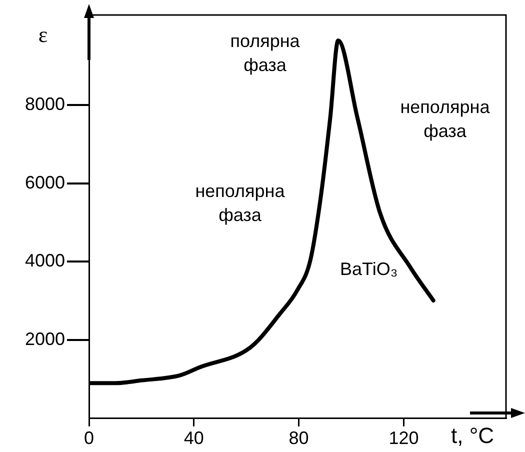 The height and width of the screenshot is (452, 525). What do you see at coordinates (369, 268) in the screenshot?
I see `annotation: BaTiO₃` at bounding box center [369, 268].